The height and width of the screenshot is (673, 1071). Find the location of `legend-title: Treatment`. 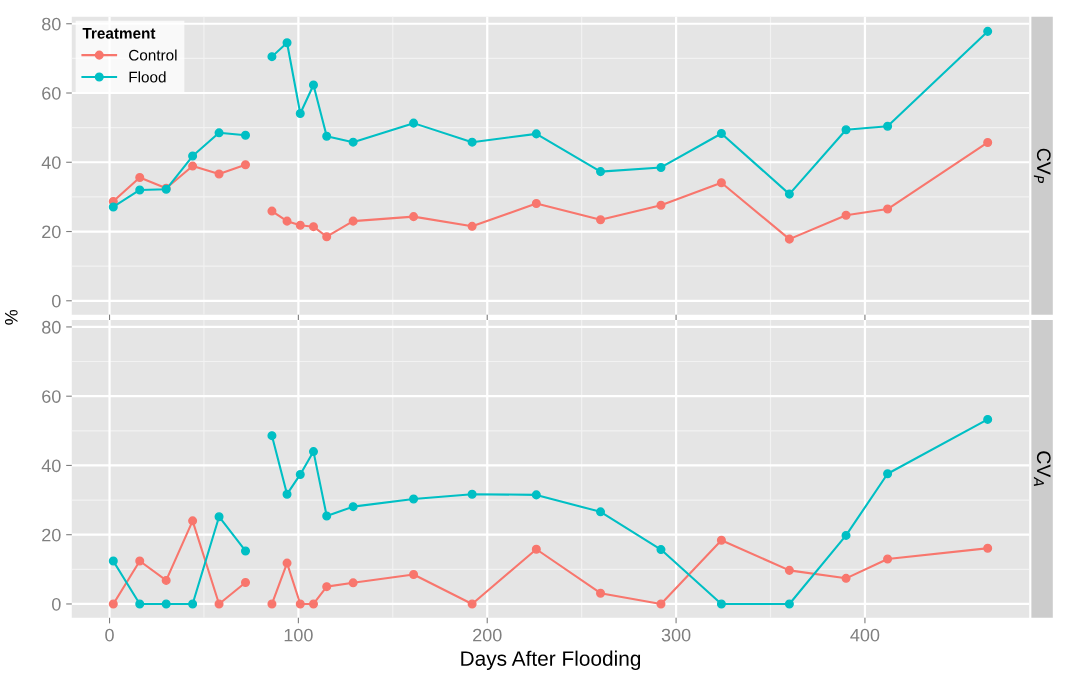

legend-title: Treatment is located at coordinates (119, 33).